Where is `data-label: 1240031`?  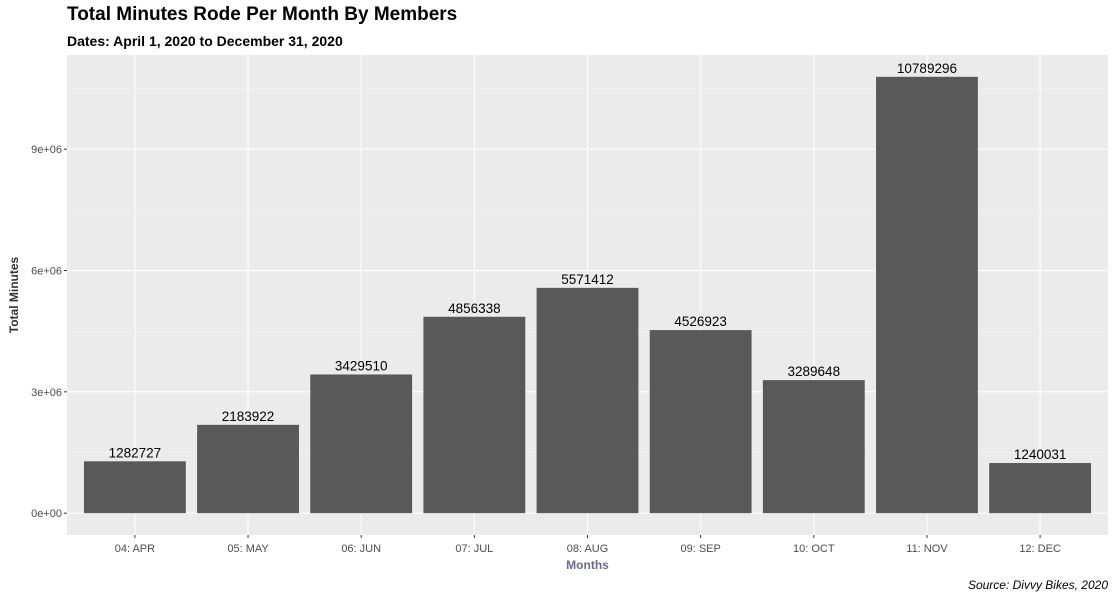 data-label: 1240031 is located at coordinates (1040, 454).